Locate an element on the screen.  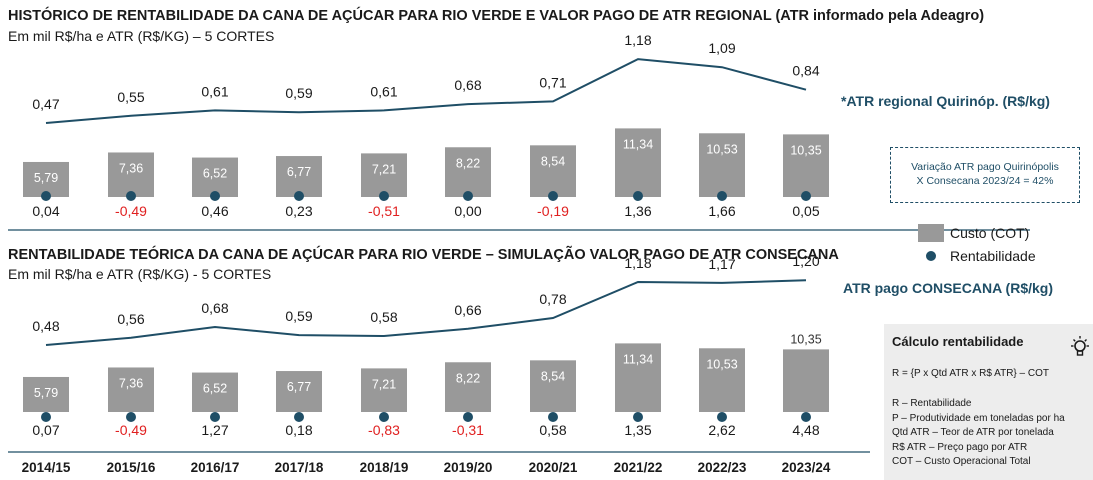
atr-label: 0,71 is located at coordinates (552, 82).